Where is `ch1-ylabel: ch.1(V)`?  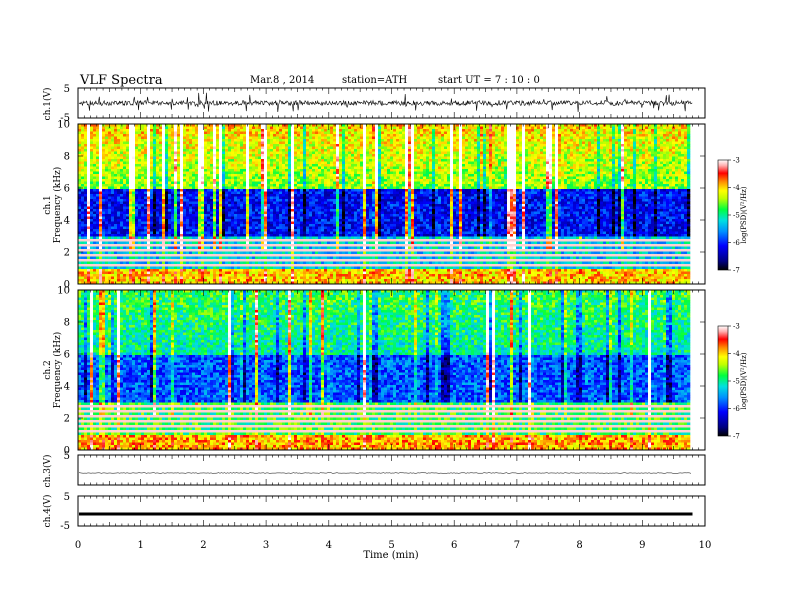
ch1-ylabel: ch.1(V) is located at coordinates (47, 104).